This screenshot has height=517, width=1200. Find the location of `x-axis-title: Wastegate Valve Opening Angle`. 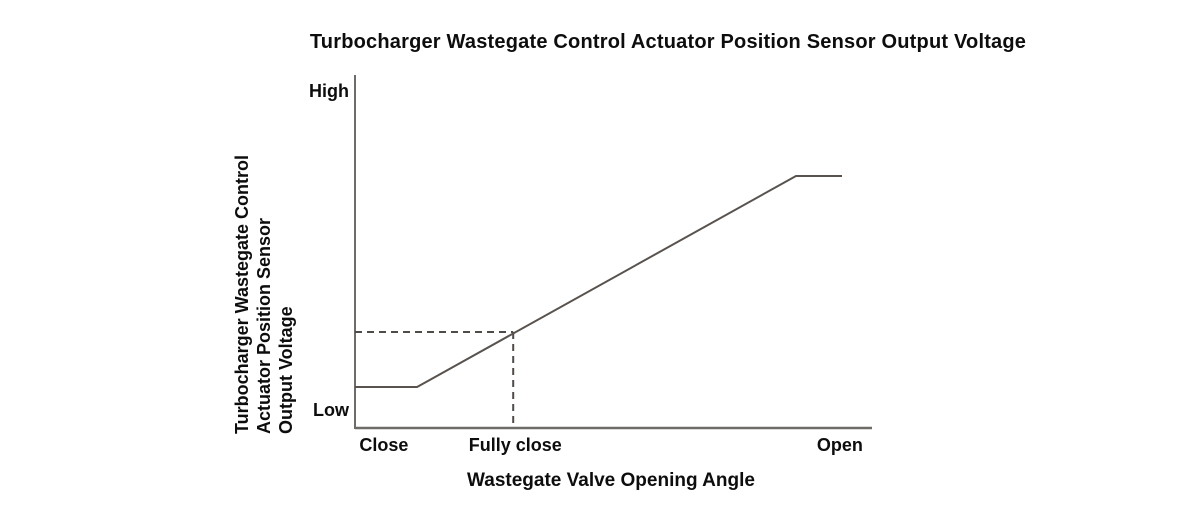

x-axis-title: Wastegate Valve Opening Angle is located at coordinates (611, 480).